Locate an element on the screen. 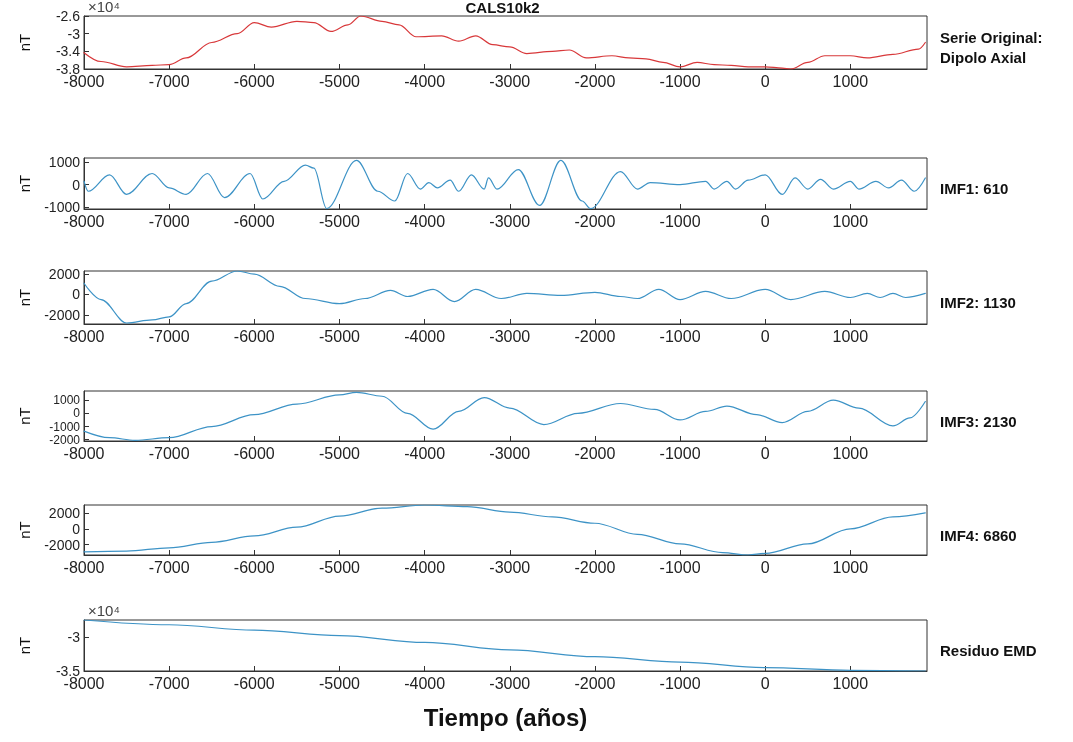  y-tick-label: -3.5 is located at coordinates (68, 671).